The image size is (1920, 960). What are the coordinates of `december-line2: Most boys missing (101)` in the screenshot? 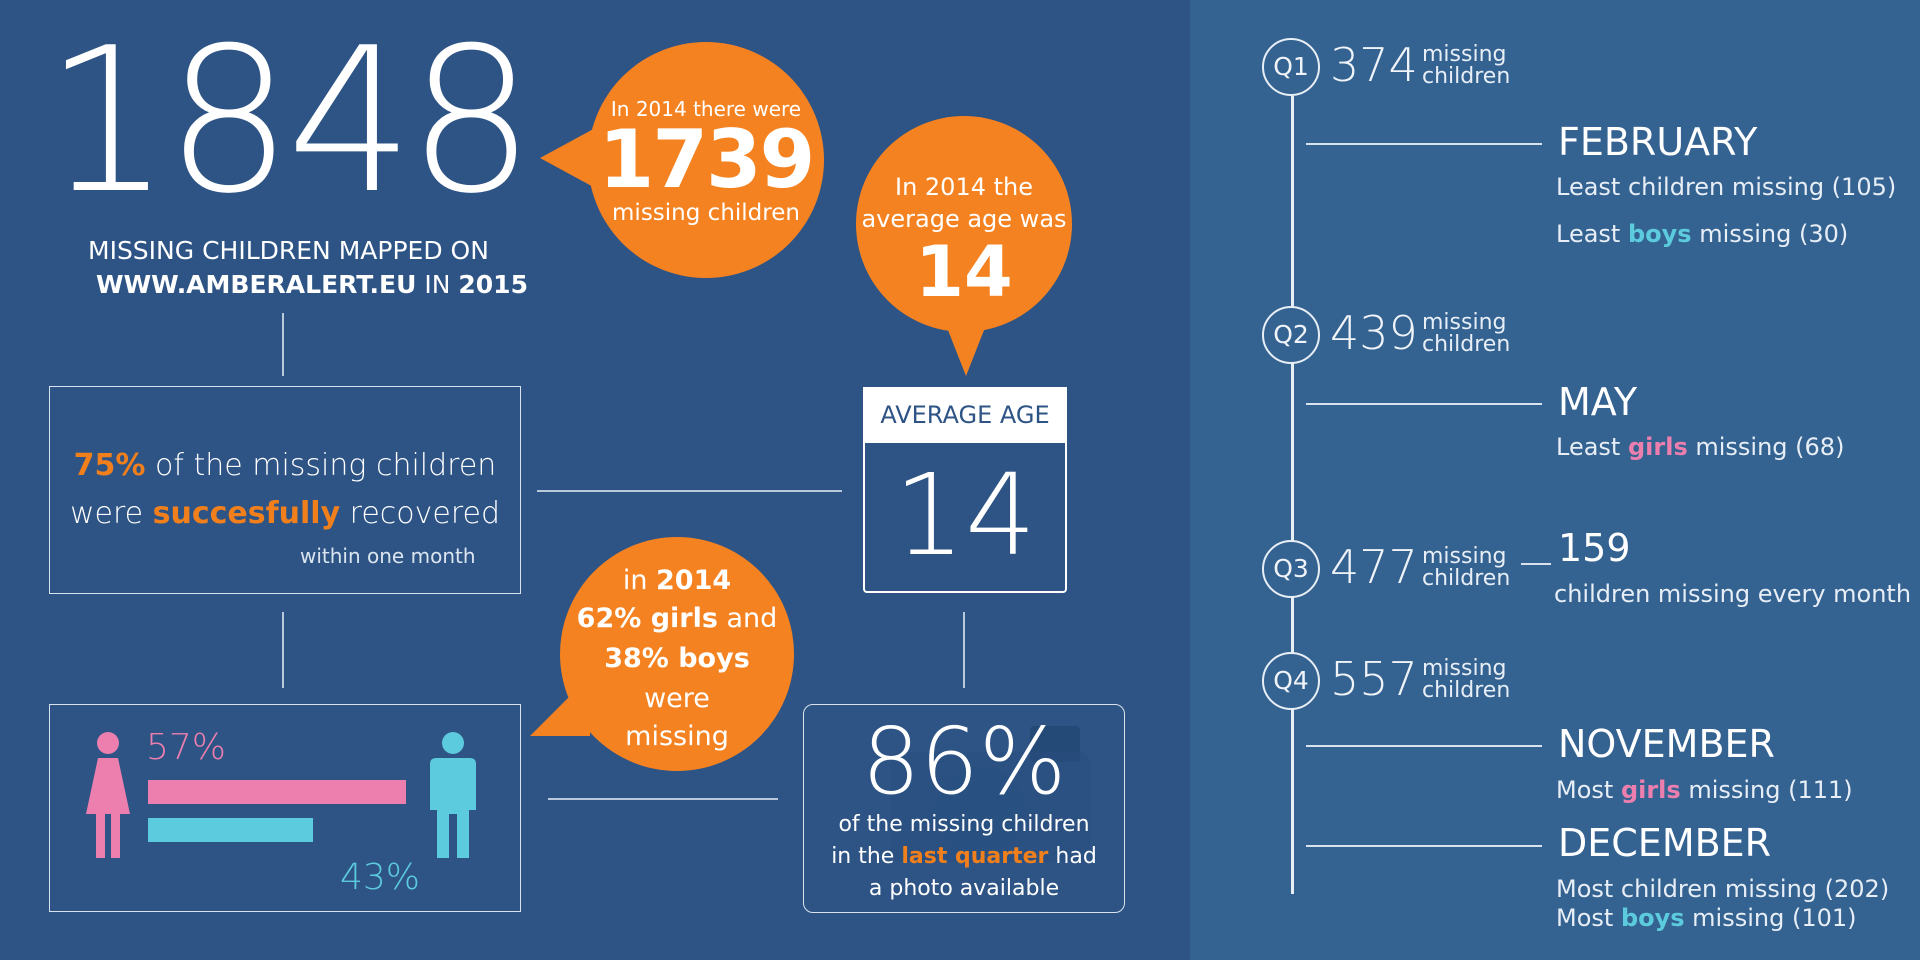 It's located at (1706, 918).